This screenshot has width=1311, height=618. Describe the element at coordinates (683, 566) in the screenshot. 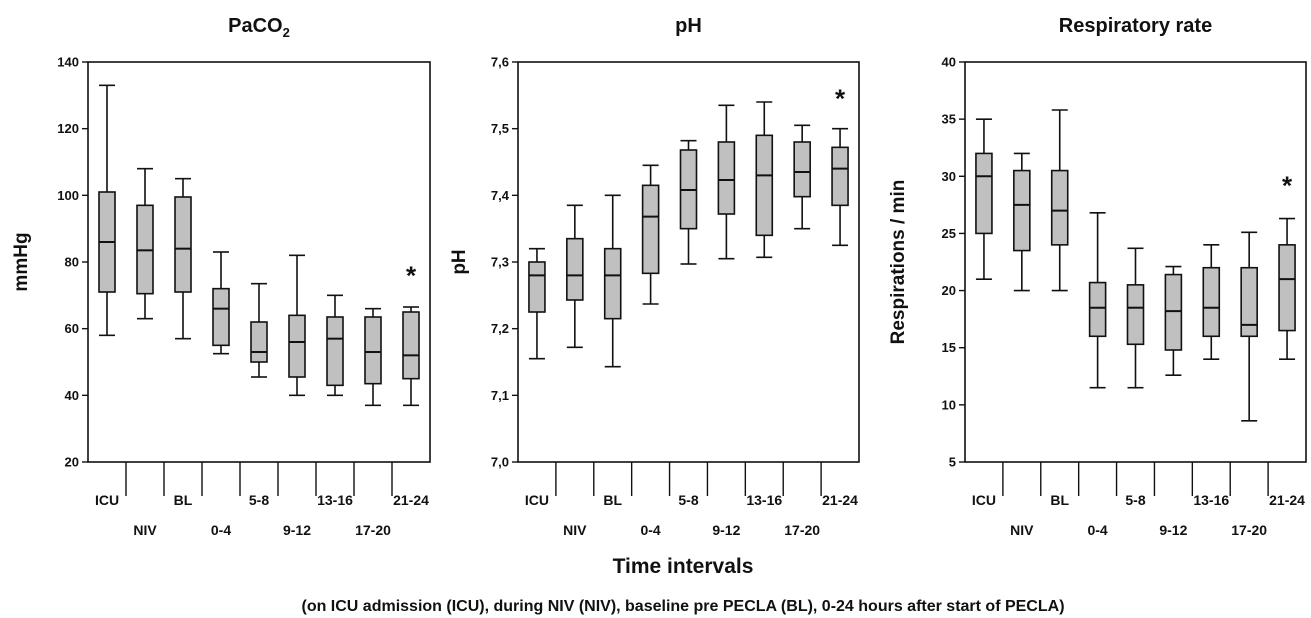

I see `common-x-axis-label: Time intervals` at that location.